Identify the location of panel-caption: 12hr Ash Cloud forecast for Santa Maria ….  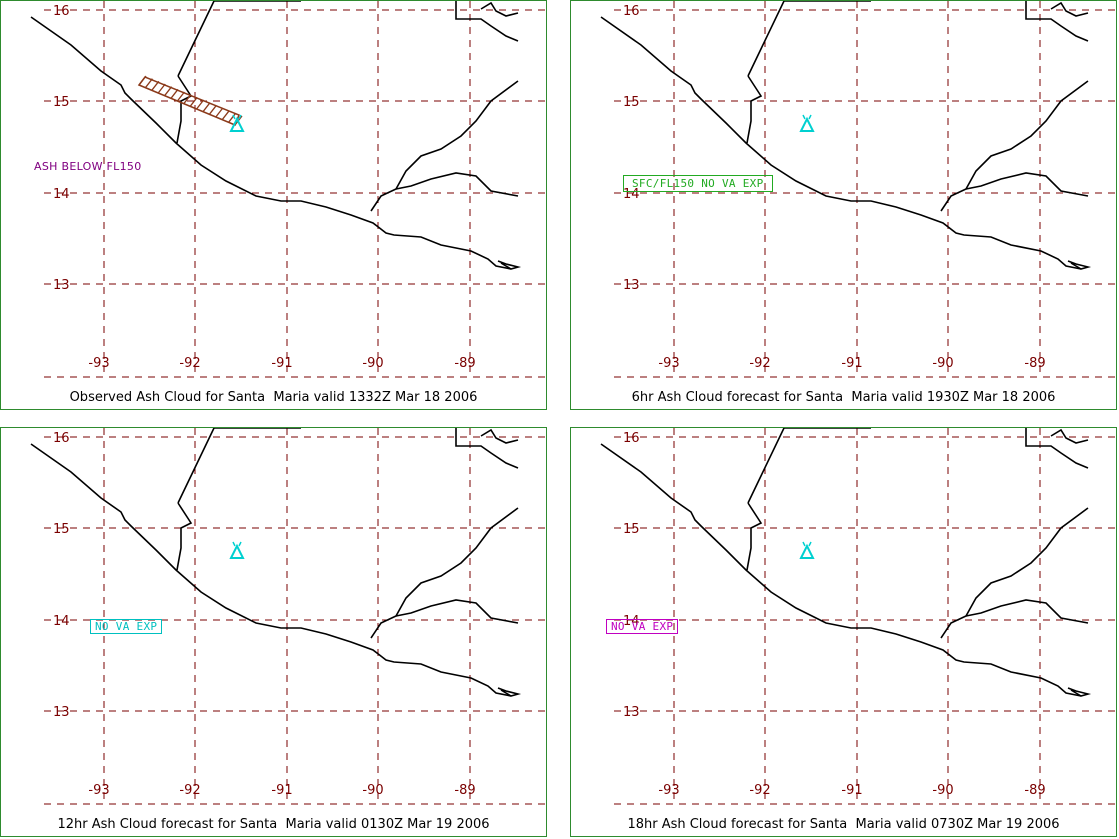
(273, 824).